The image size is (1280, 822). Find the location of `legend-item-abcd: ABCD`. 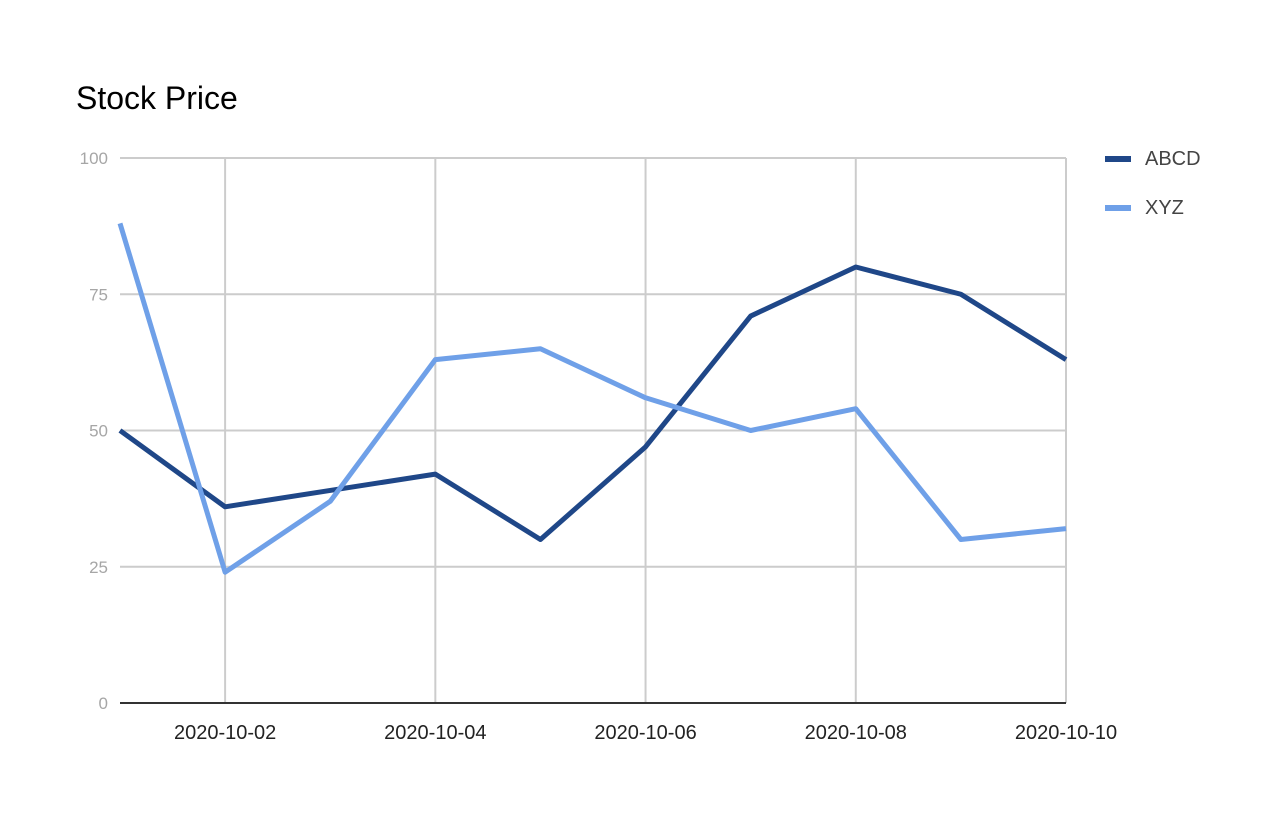

legend-item-abcd: ABCD is located at coordinates (1153, 159).